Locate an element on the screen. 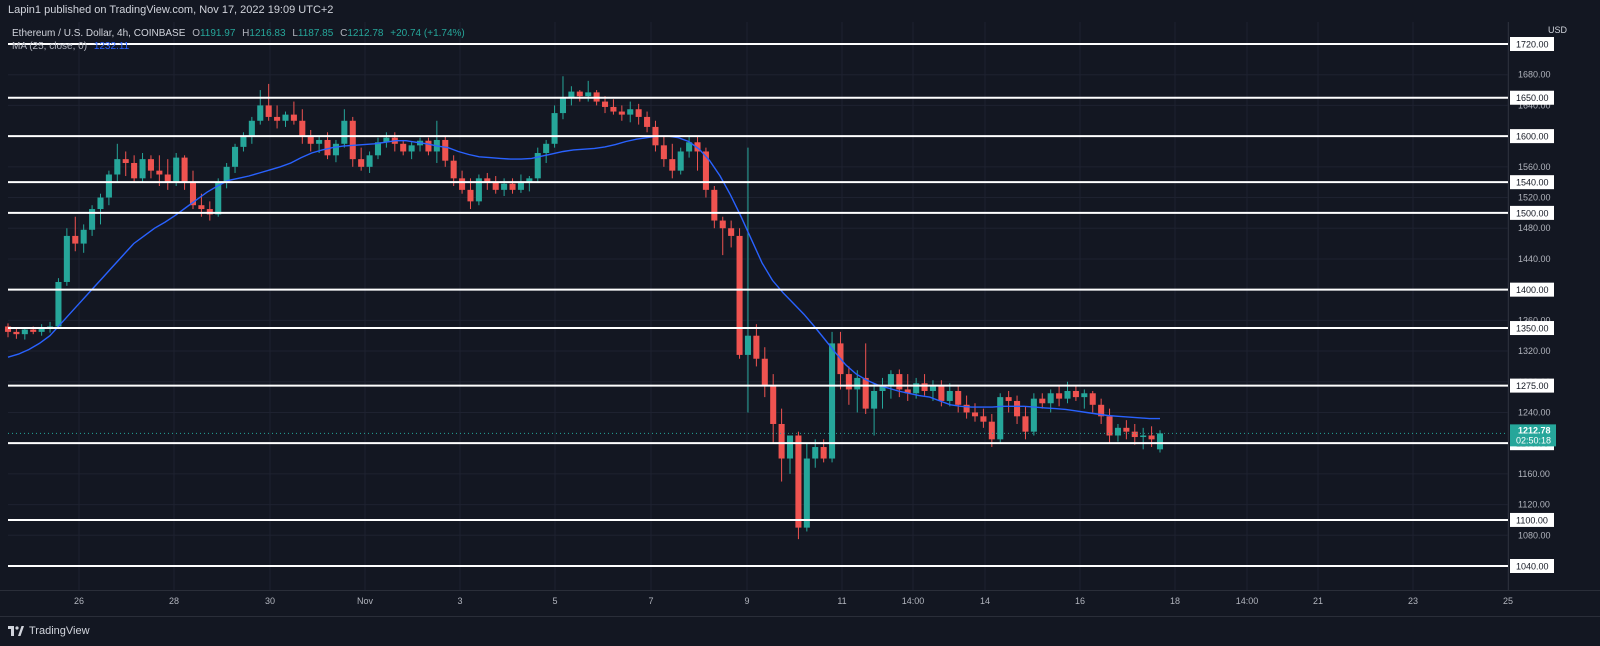 Image resolution: width=1600 pixels, height=646 pixels. ma-row: MA (25, close, 0) 1232.11 is located at coordinates (238, 46).